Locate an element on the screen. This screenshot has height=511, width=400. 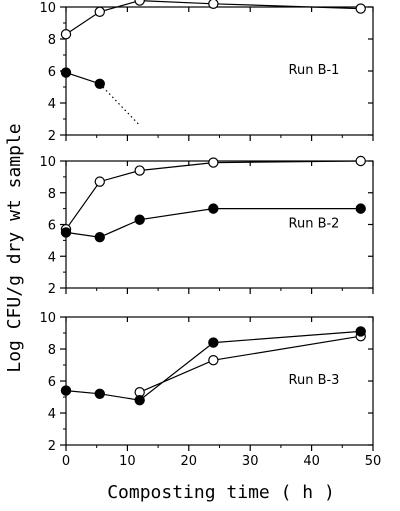
x-tick-label: 20 is located at coordinates (189, 461).